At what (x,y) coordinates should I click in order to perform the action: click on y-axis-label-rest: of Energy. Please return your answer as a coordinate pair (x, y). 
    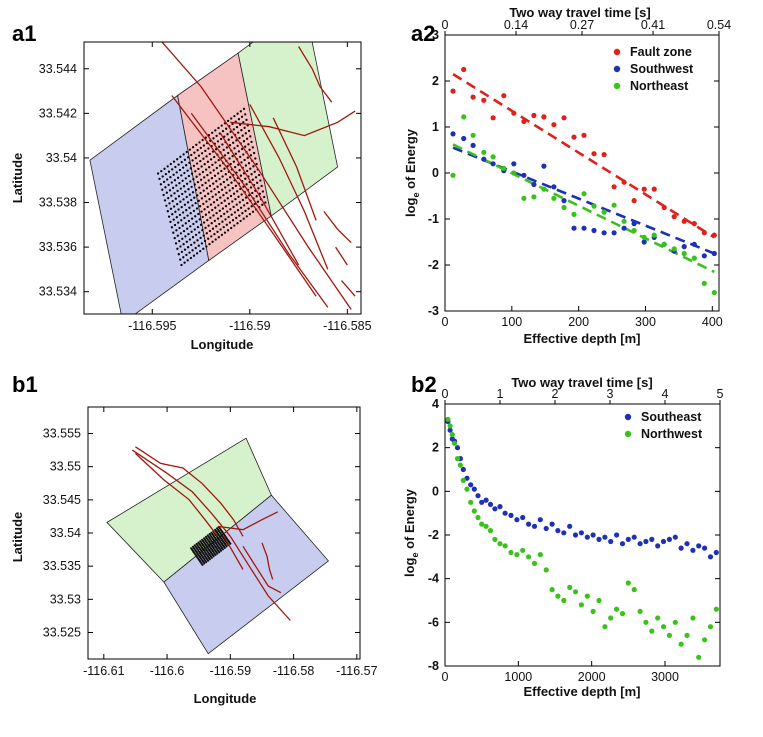
    Looking at the image, I should click on (410, 160).